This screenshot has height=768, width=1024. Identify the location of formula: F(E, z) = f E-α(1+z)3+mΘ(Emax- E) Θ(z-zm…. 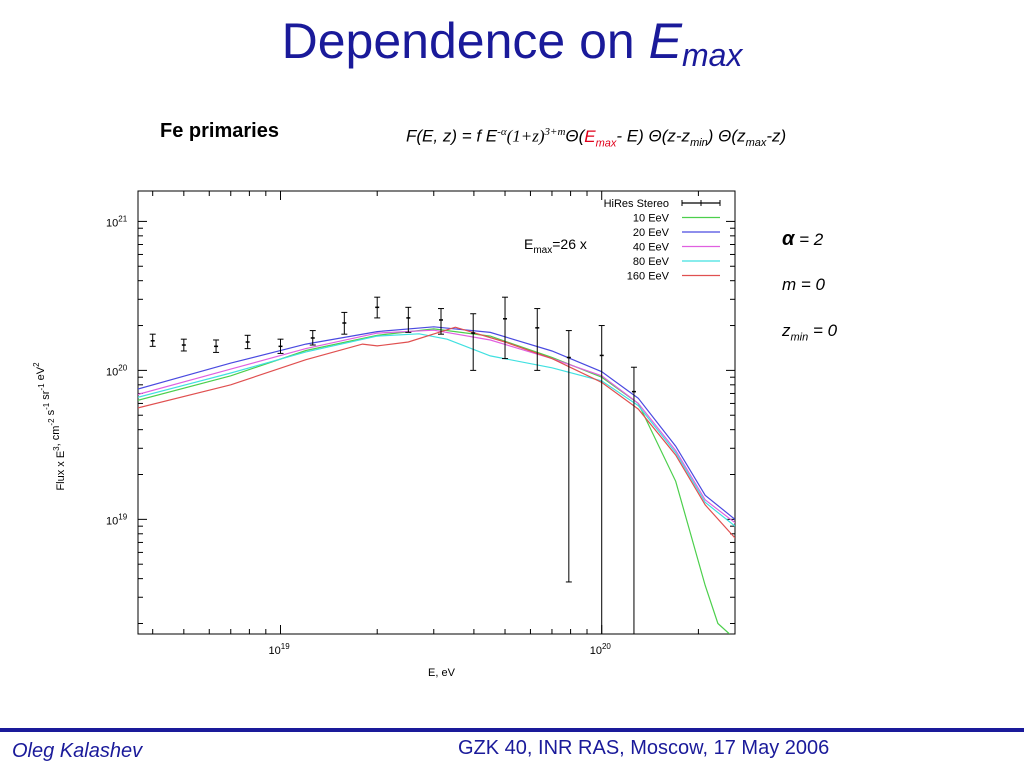
(596, 137).